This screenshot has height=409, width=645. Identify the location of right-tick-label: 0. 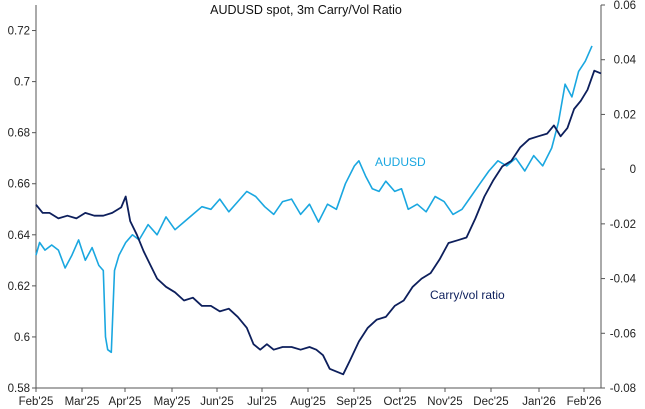
(633, 170).